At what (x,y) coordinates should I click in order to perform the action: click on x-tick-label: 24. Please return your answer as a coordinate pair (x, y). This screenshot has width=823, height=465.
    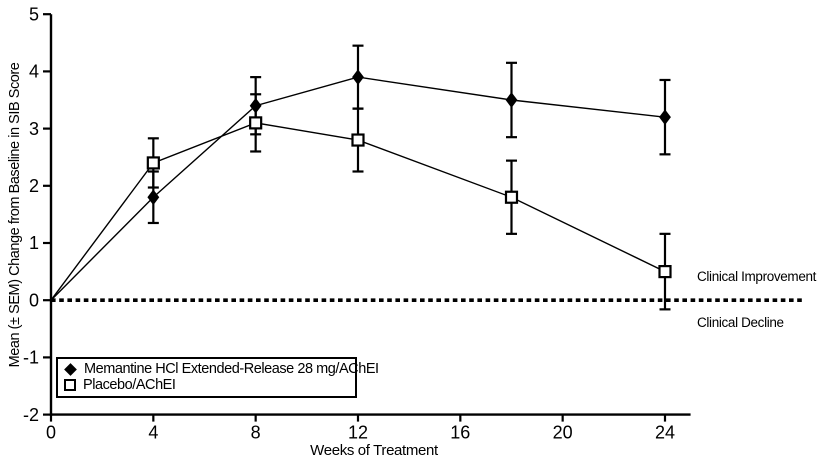
    Looking at the image, I should click on (665, 433).